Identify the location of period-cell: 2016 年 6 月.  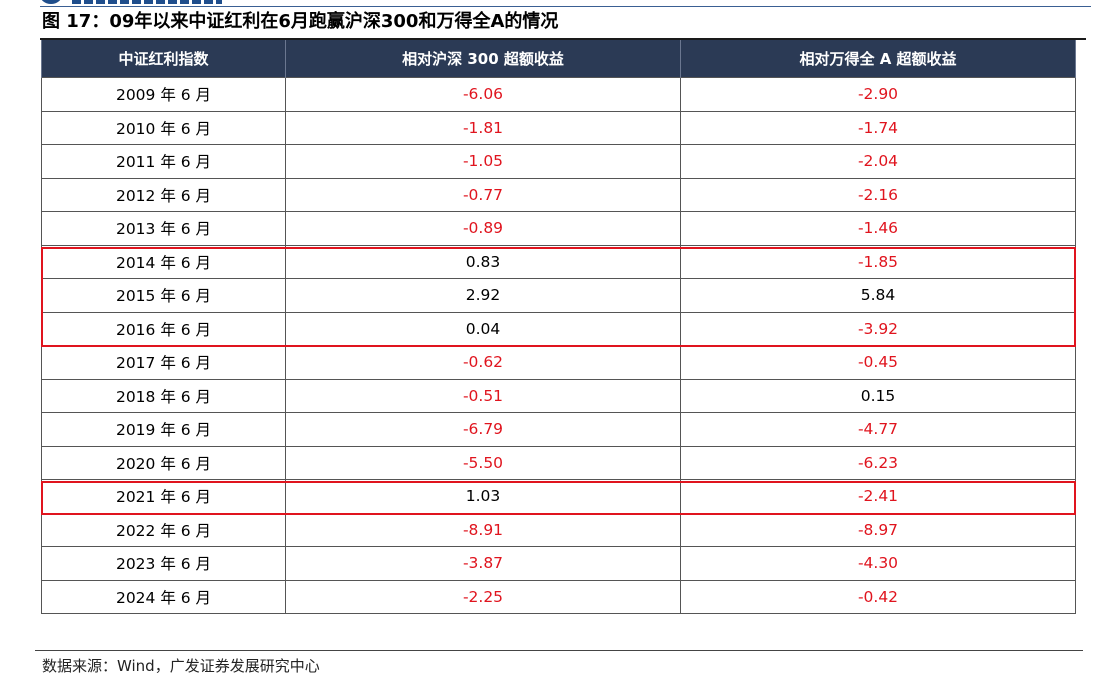
(163, 328).